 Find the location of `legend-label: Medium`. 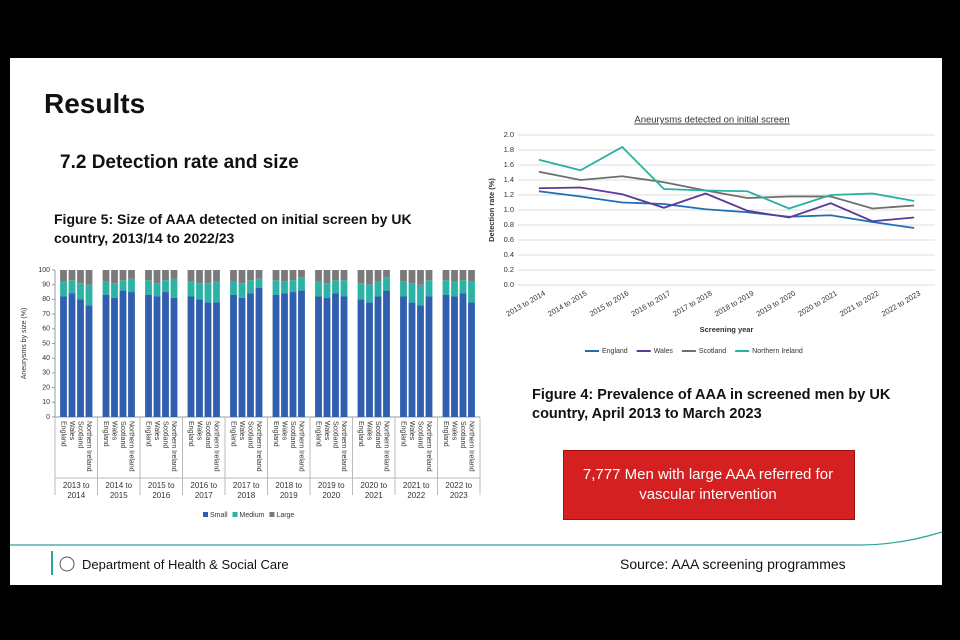

legend-label: Medium is located at coordinates (252, 515).